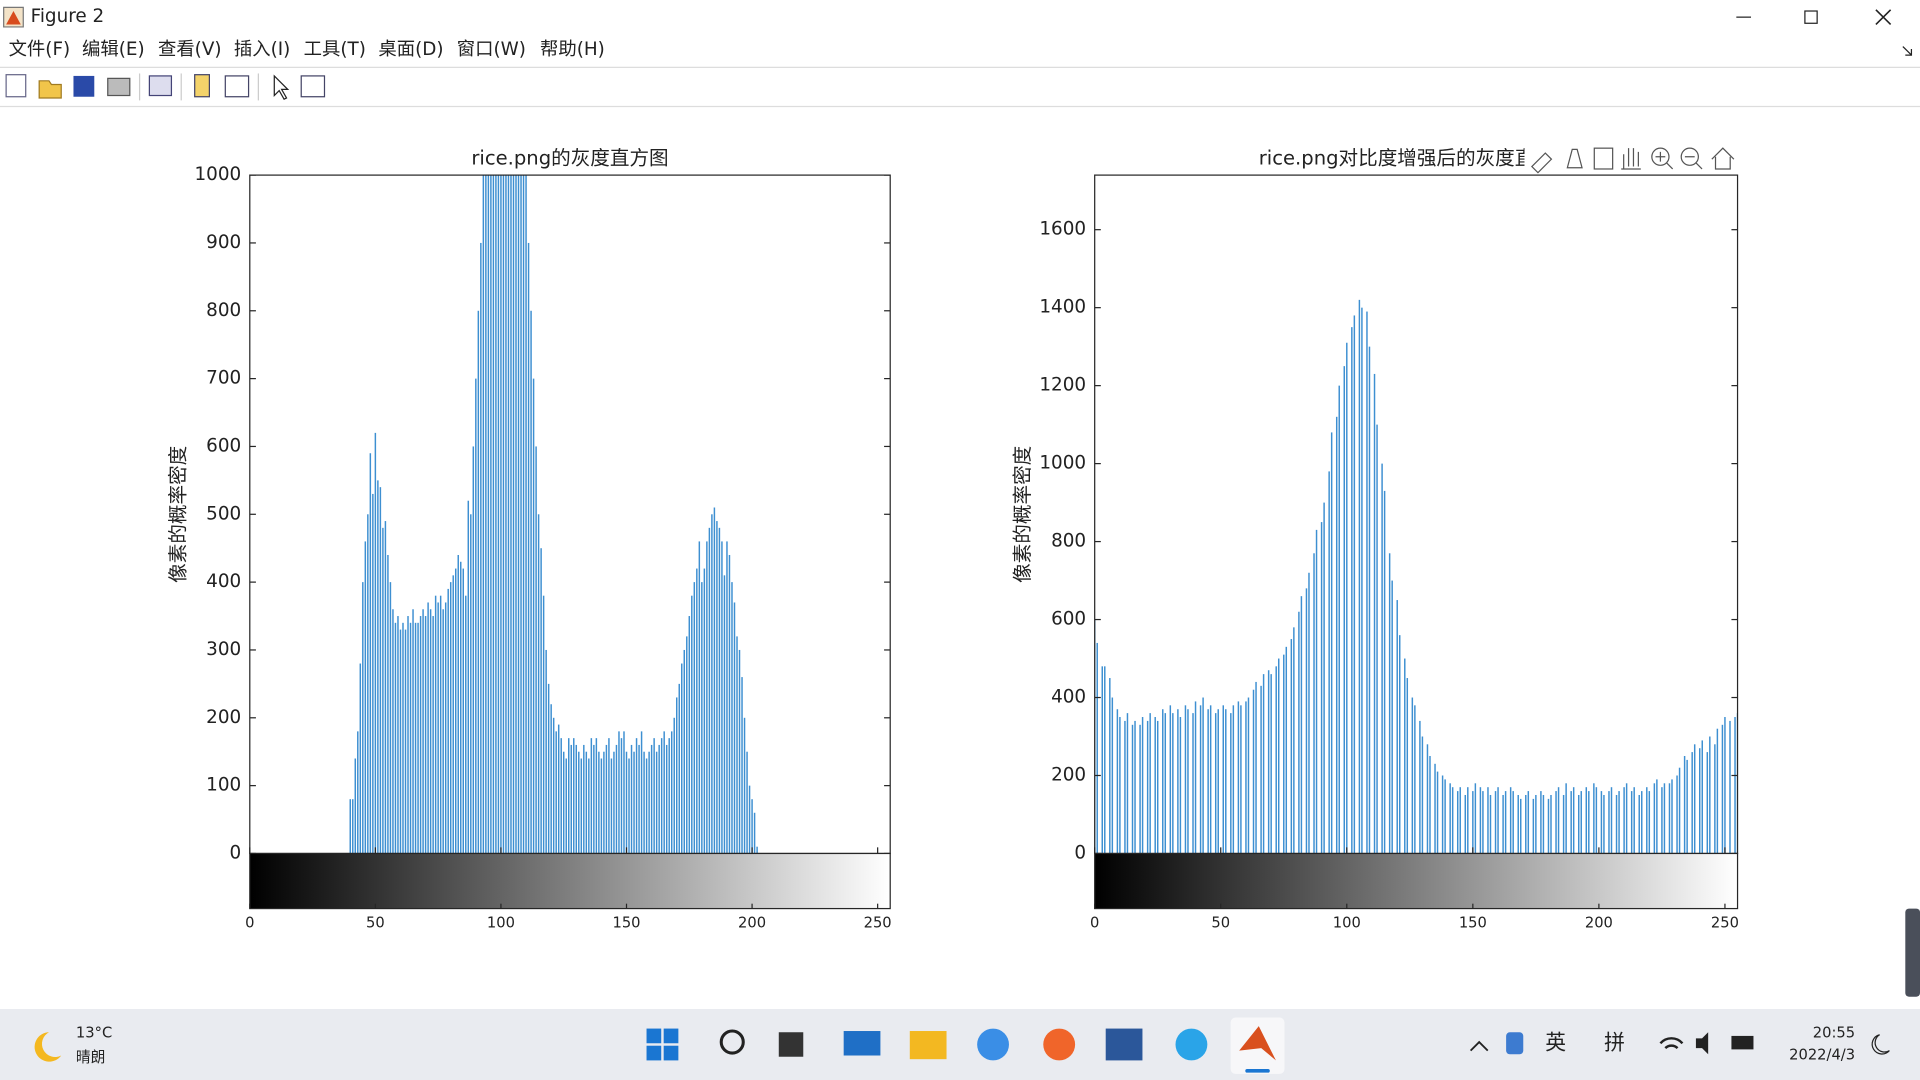  Describe the element at coordinates (40, 49) in the screenshot. I see `menu-item: 文件(F)` at that location.